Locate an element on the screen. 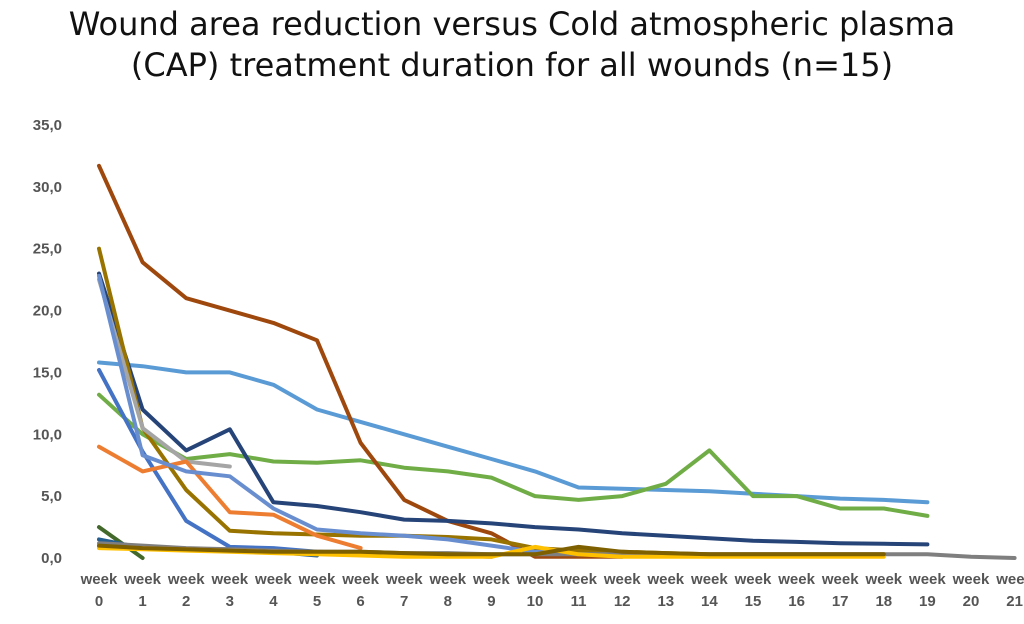 This screenshot has width=1024, height=624. x-tick-label-number: 20 is located at coordinates (971, 601).